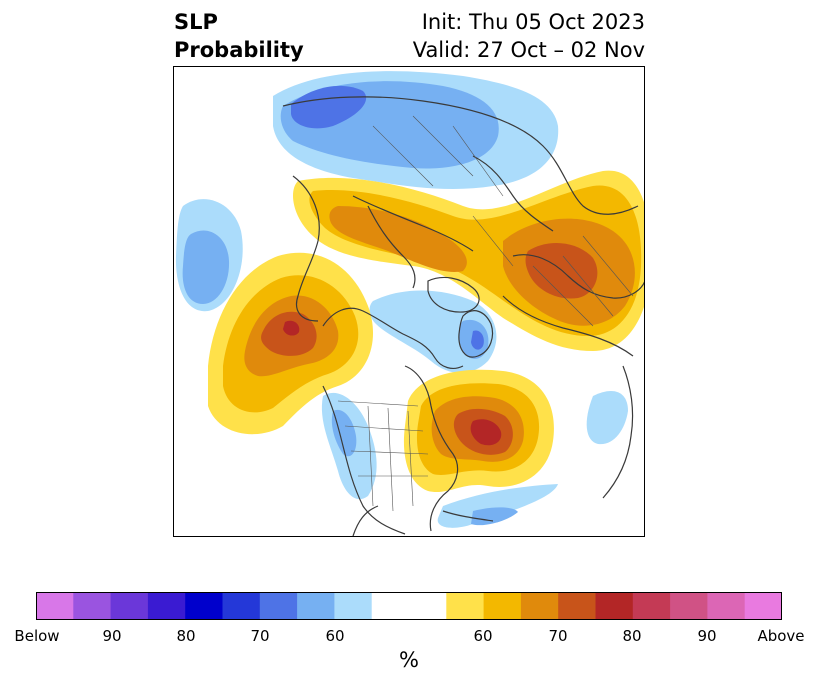 The width and height of the screenshot is (819, 686). What do you see at coordinates (409, 660) in the screenshot?
I see `colorbar-unit: %` at bounding box center [409, 660].